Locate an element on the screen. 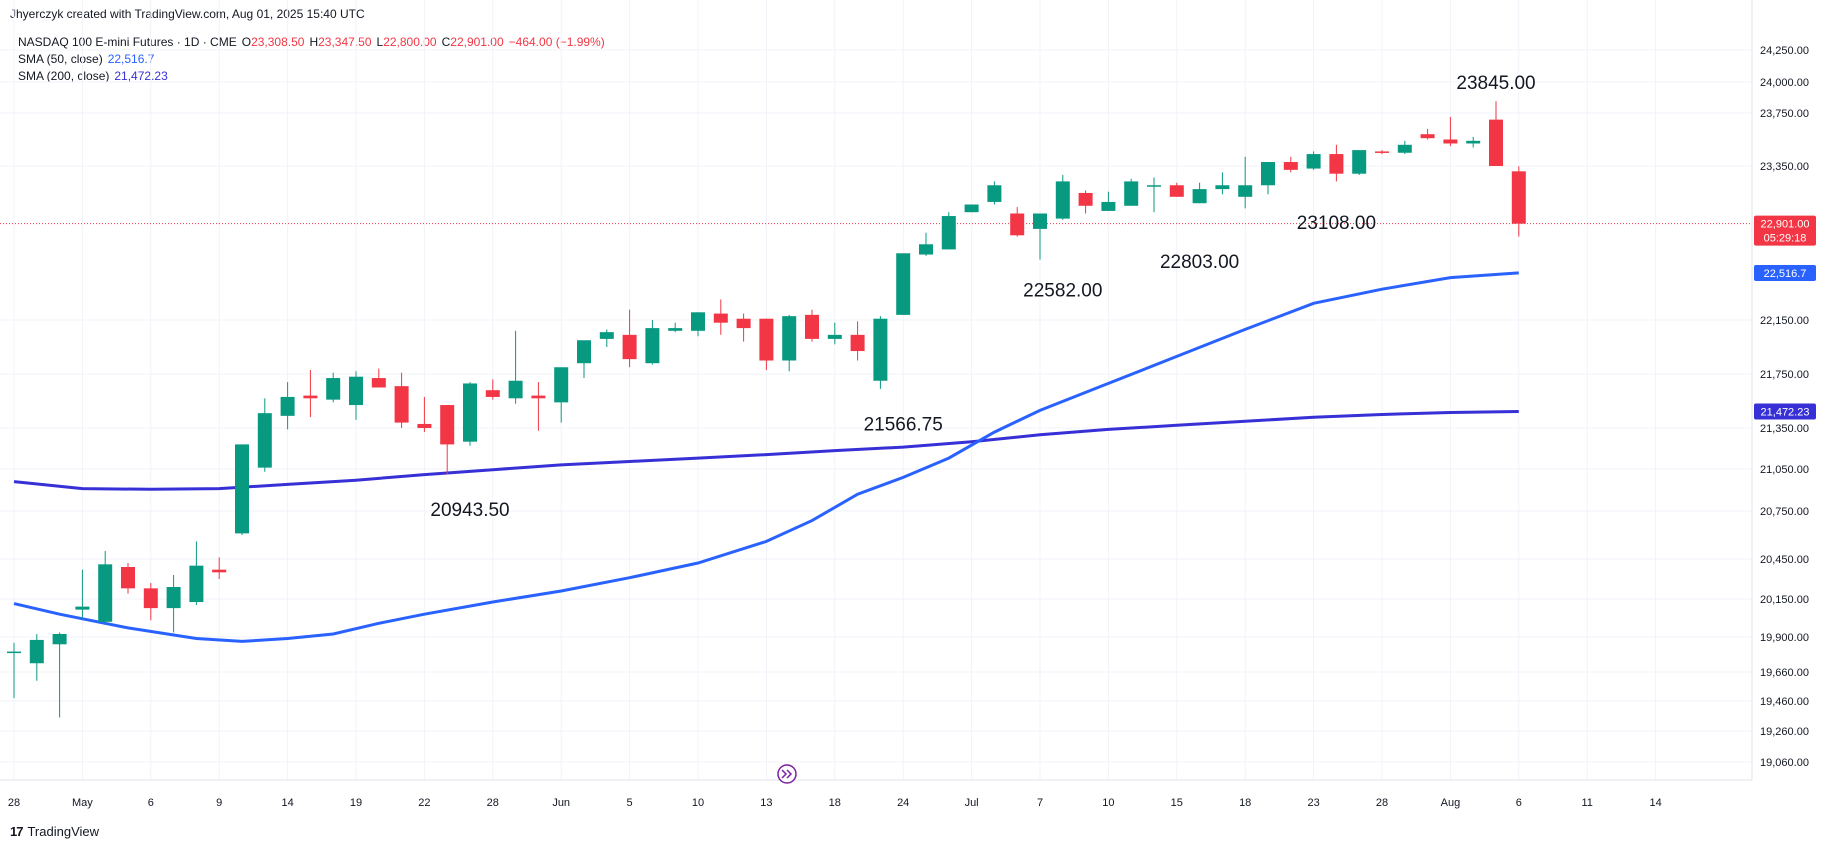 The width and height of the screenshot is (1835, 850). time-tick-label: 6 is located at coordinates (151, 803).